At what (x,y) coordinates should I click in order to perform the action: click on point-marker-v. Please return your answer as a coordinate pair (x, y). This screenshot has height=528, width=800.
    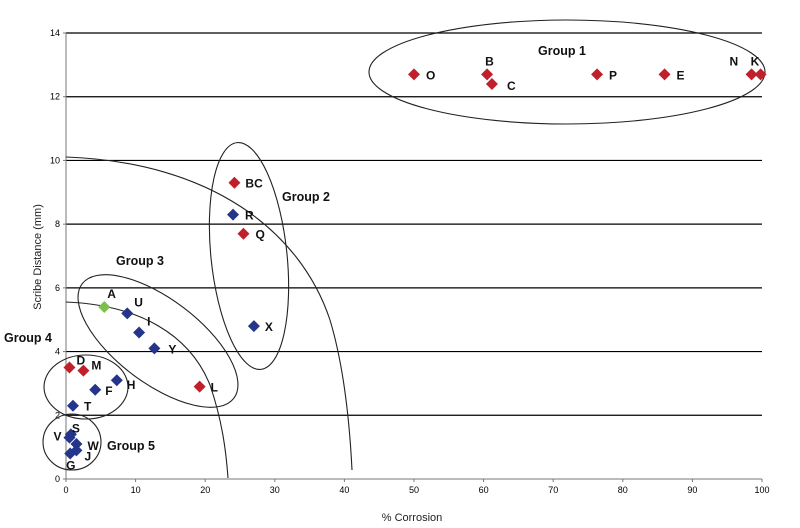
    Looking at the image, I should click on (69, 437).